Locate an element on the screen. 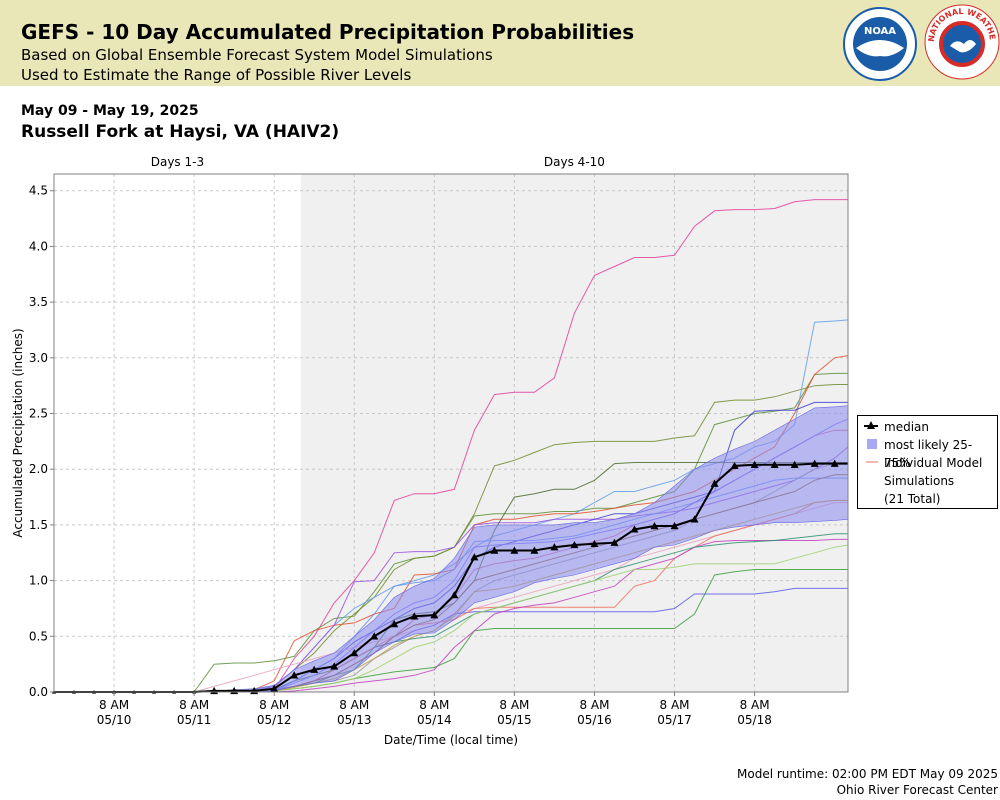 The width and height of the screenshot is (1000, 800). legend-individual-label: Individual Model Simulations (21 Total) is located at coordinates (940, 481).